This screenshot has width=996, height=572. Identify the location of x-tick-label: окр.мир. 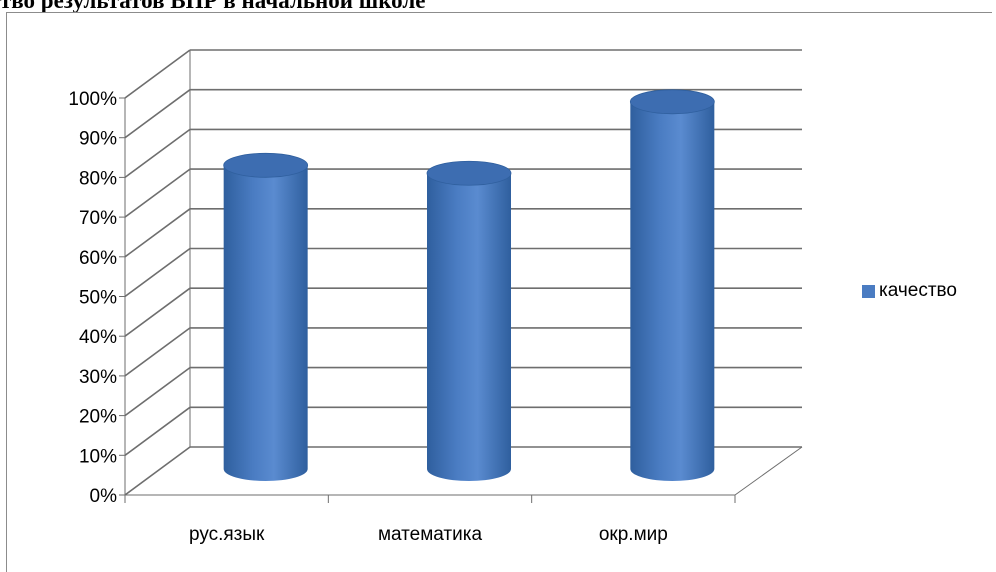
(633, 534).